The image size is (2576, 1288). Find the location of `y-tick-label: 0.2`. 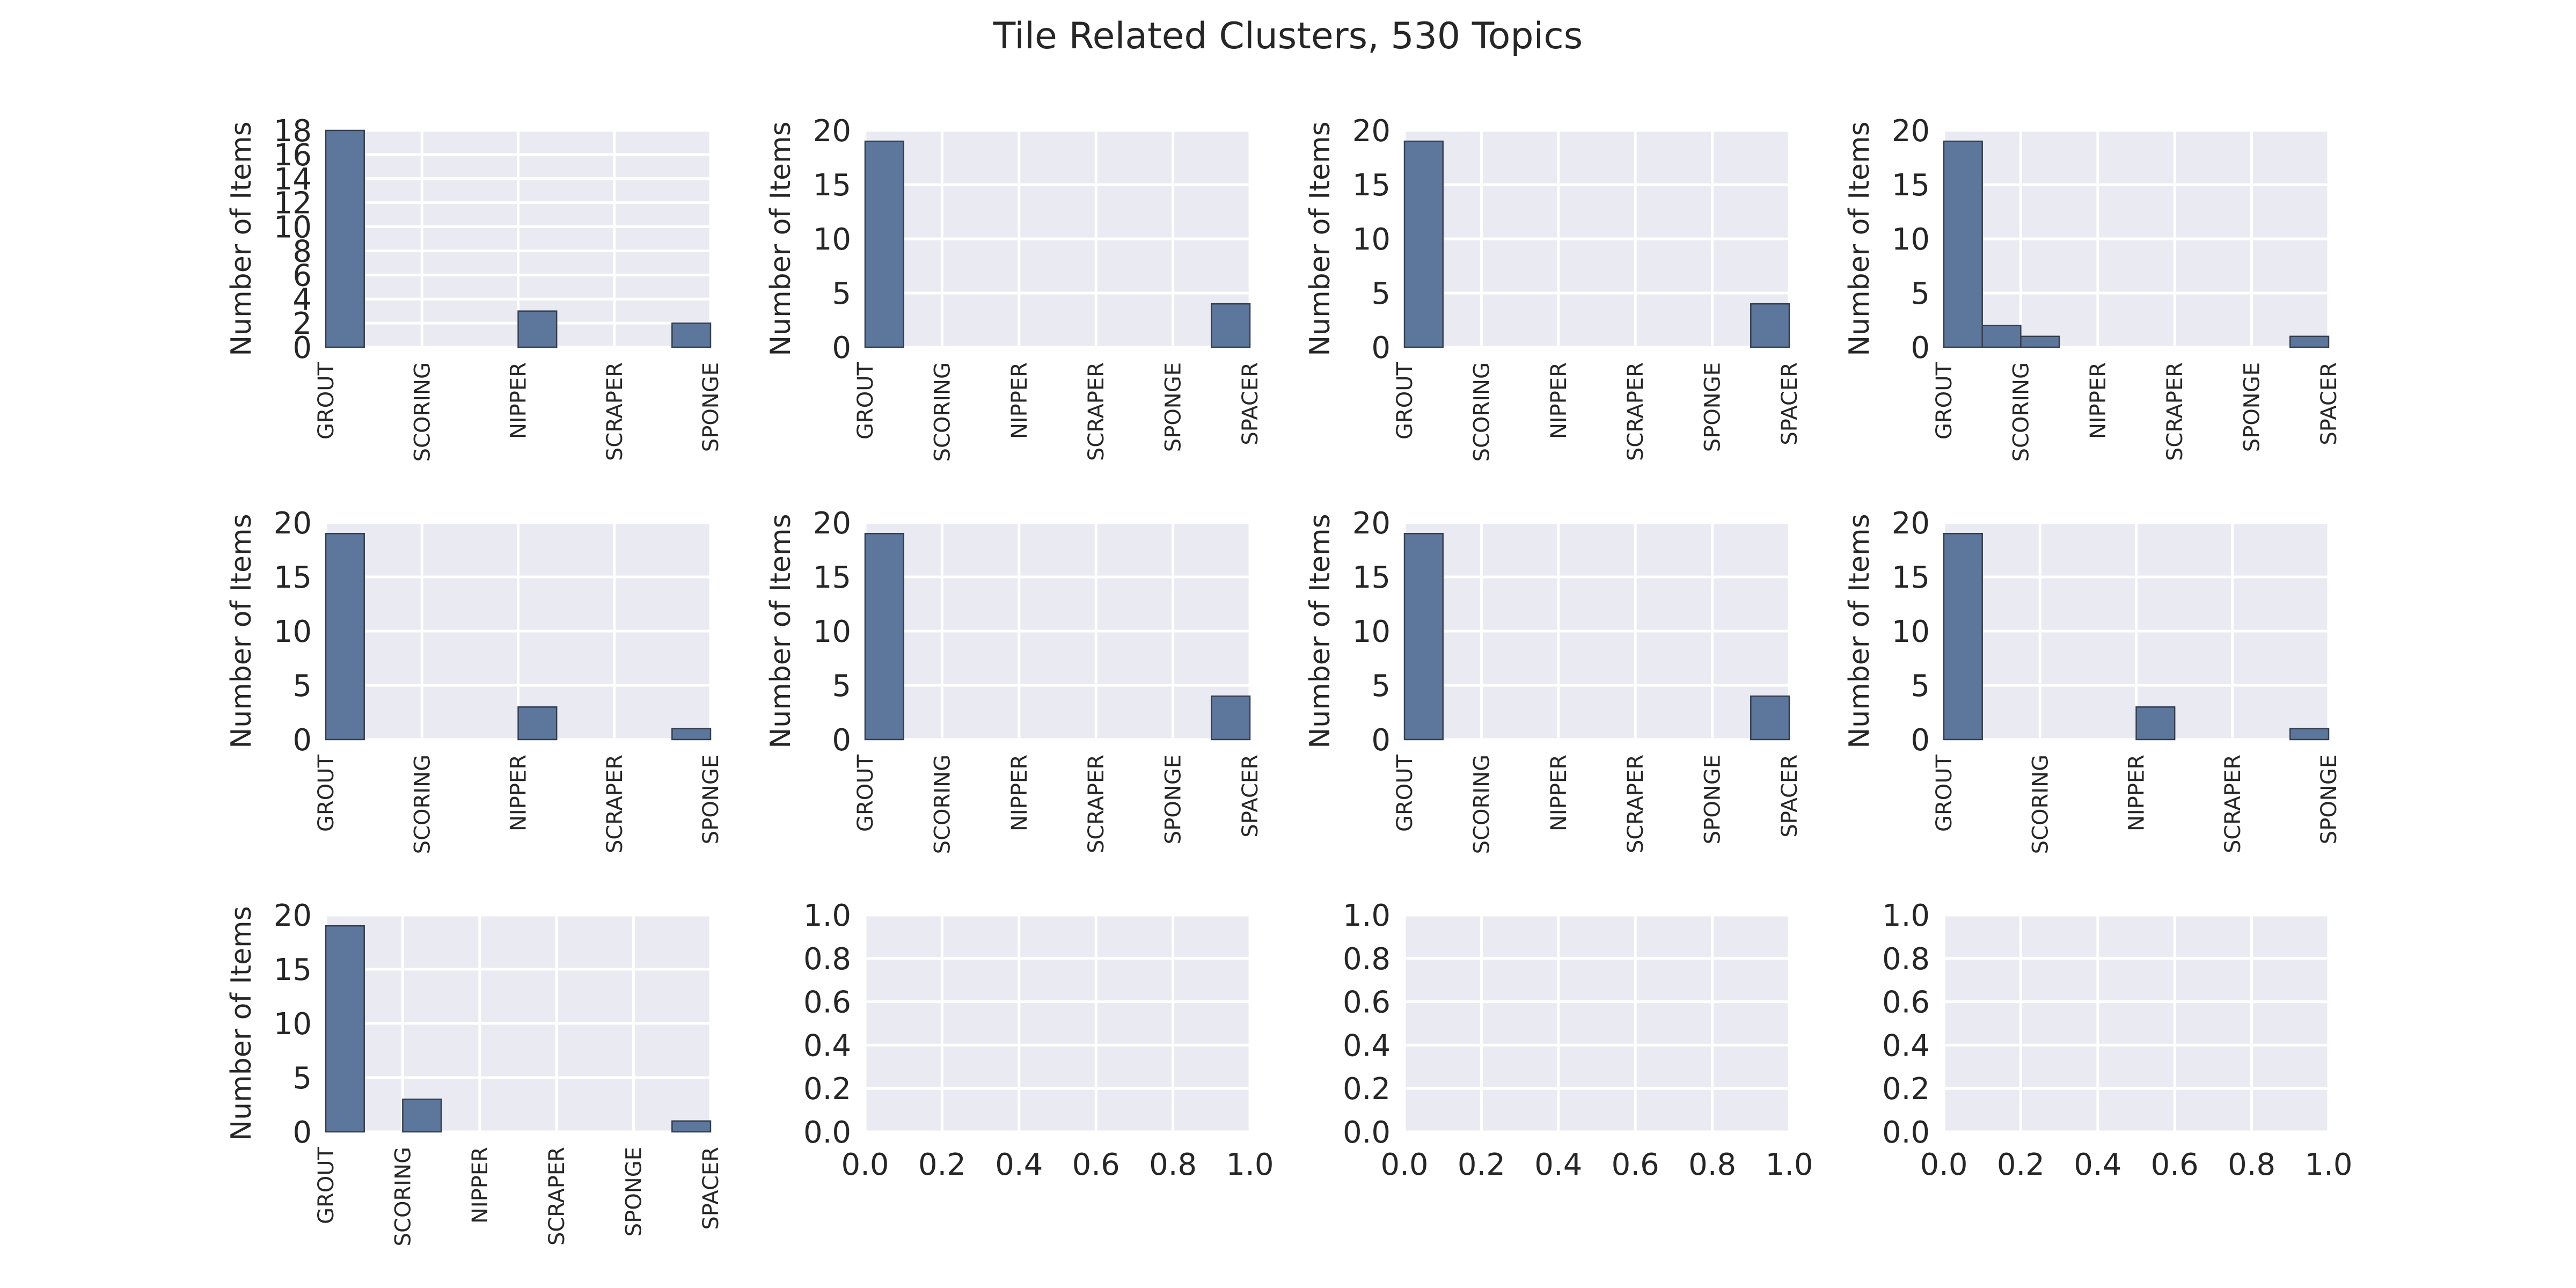

y-tick-label: 0.2 is located at coordinates (1906, 1089).